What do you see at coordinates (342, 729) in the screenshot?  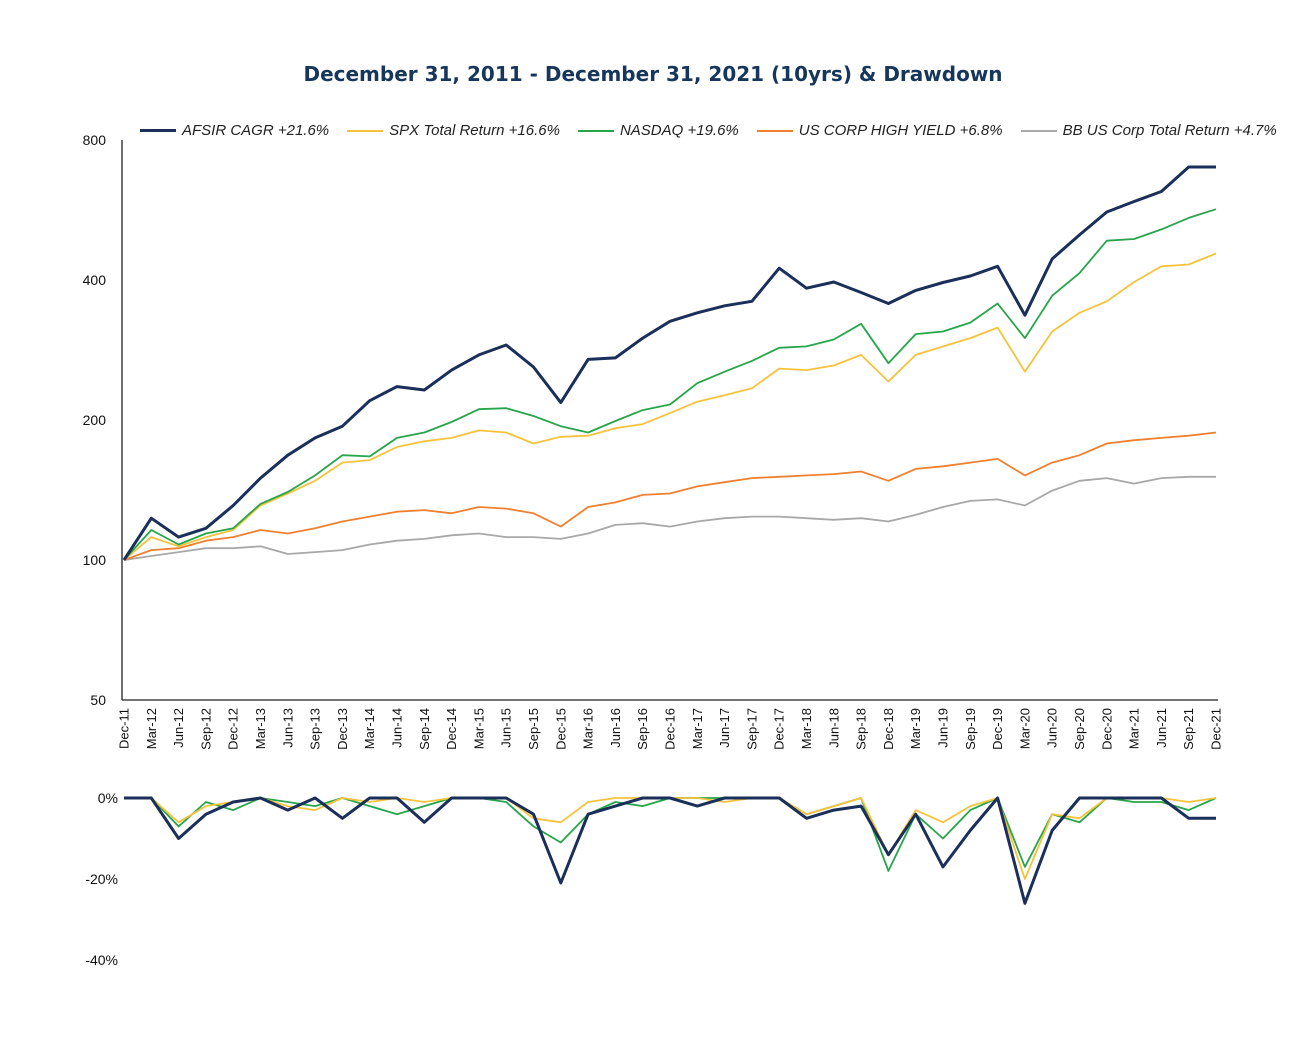 I see `x-tick-label-Dec-13: Dec-13` at bounding box center [342, 729].